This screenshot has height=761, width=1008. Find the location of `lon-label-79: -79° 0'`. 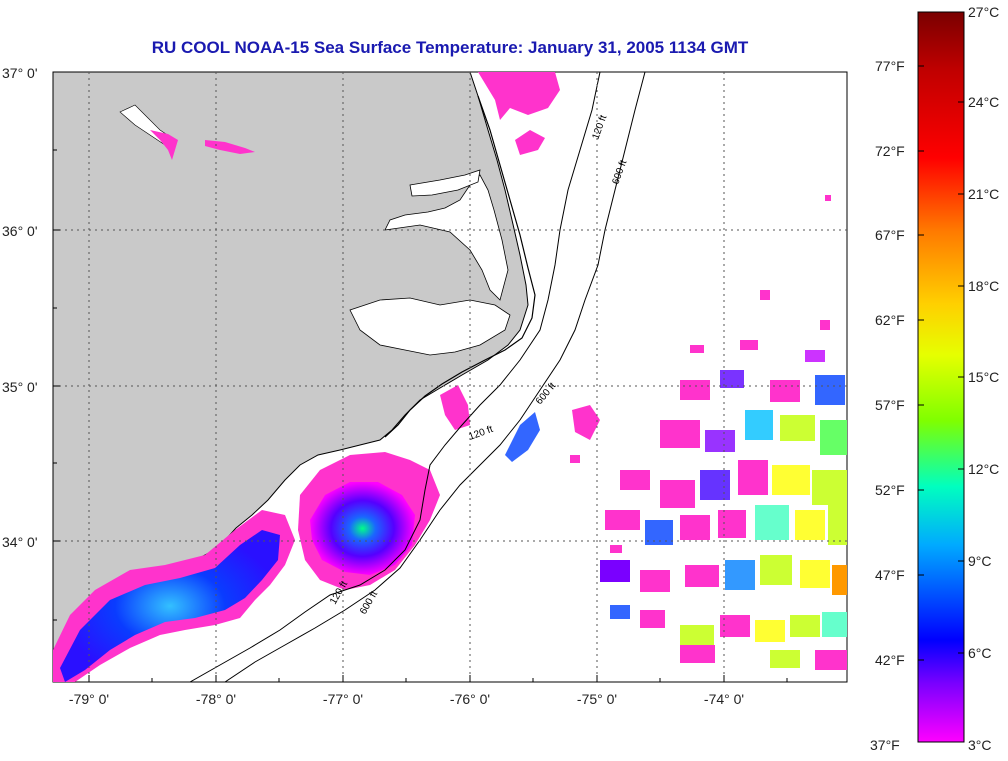

lon-label-79: -79° 0' is located at coordinates (89, 699).